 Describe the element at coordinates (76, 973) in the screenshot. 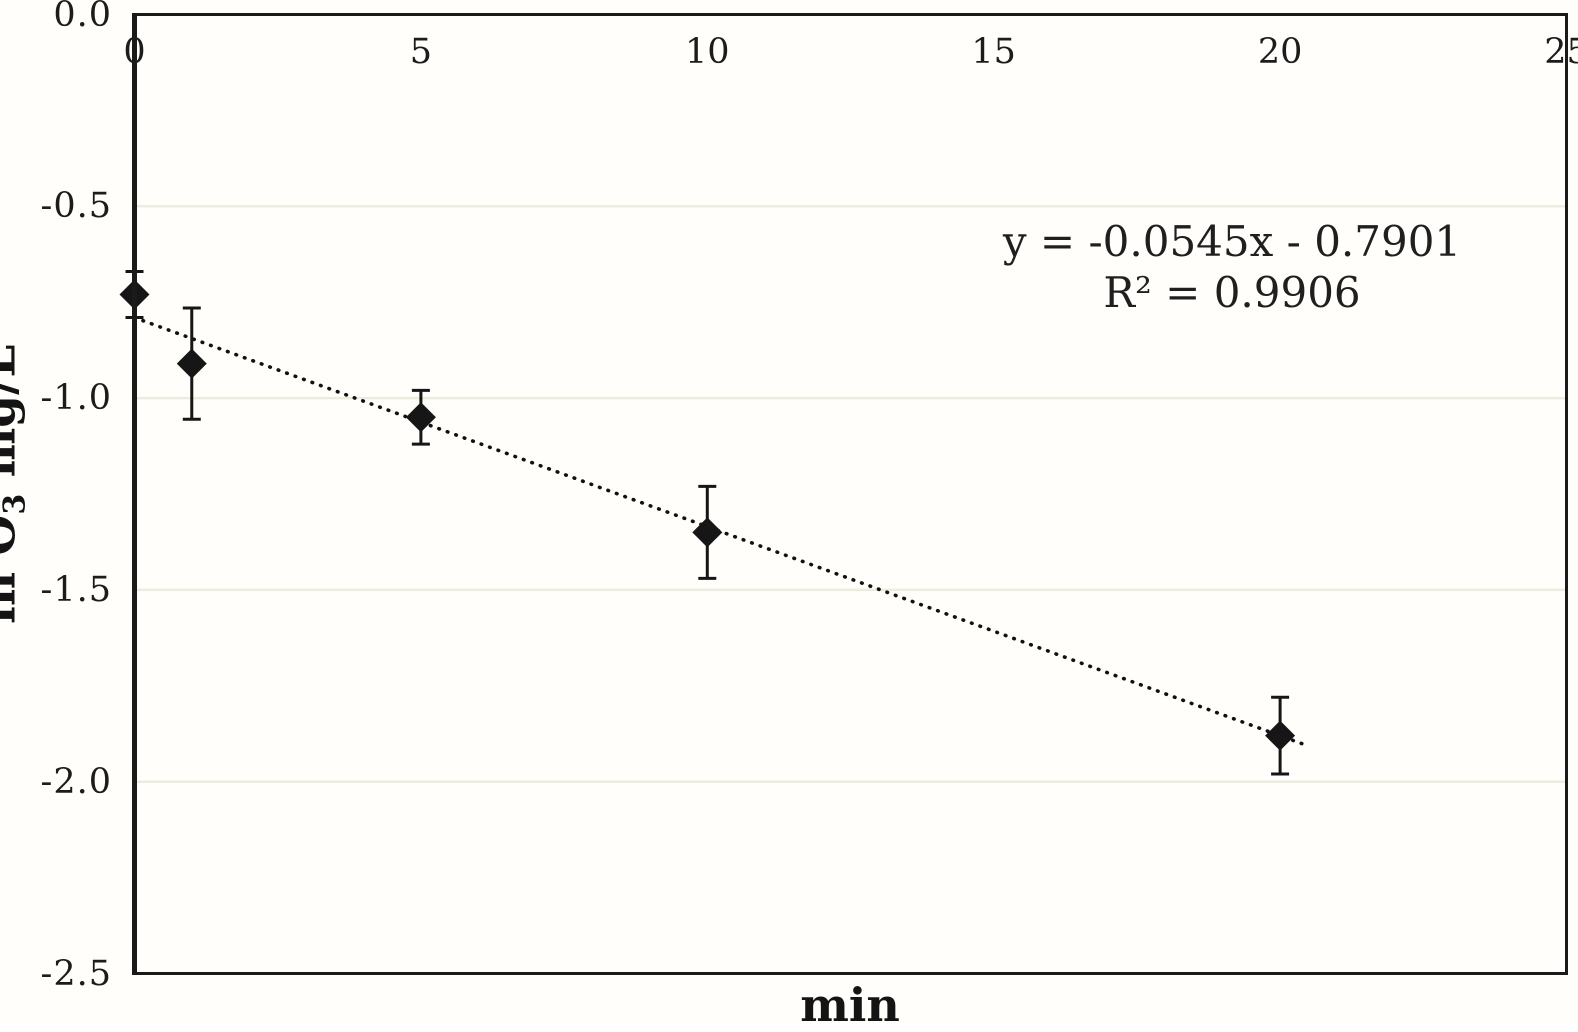

I see `y-tick-label: -2.5` at that location.